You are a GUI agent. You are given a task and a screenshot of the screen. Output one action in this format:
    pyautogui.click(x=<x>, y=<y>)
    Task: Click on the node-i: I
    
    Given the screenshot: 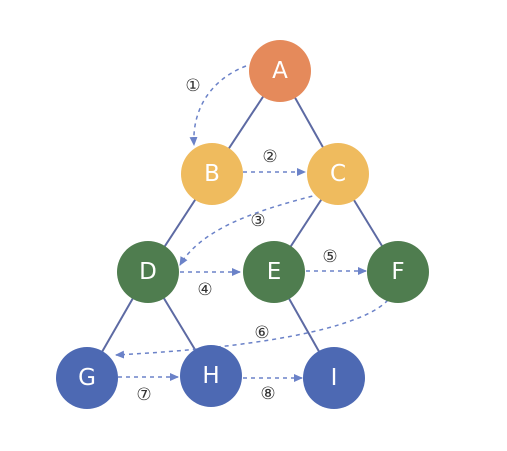 What is the action you would take?
    pyautogui.click(x=334, y=378)
    